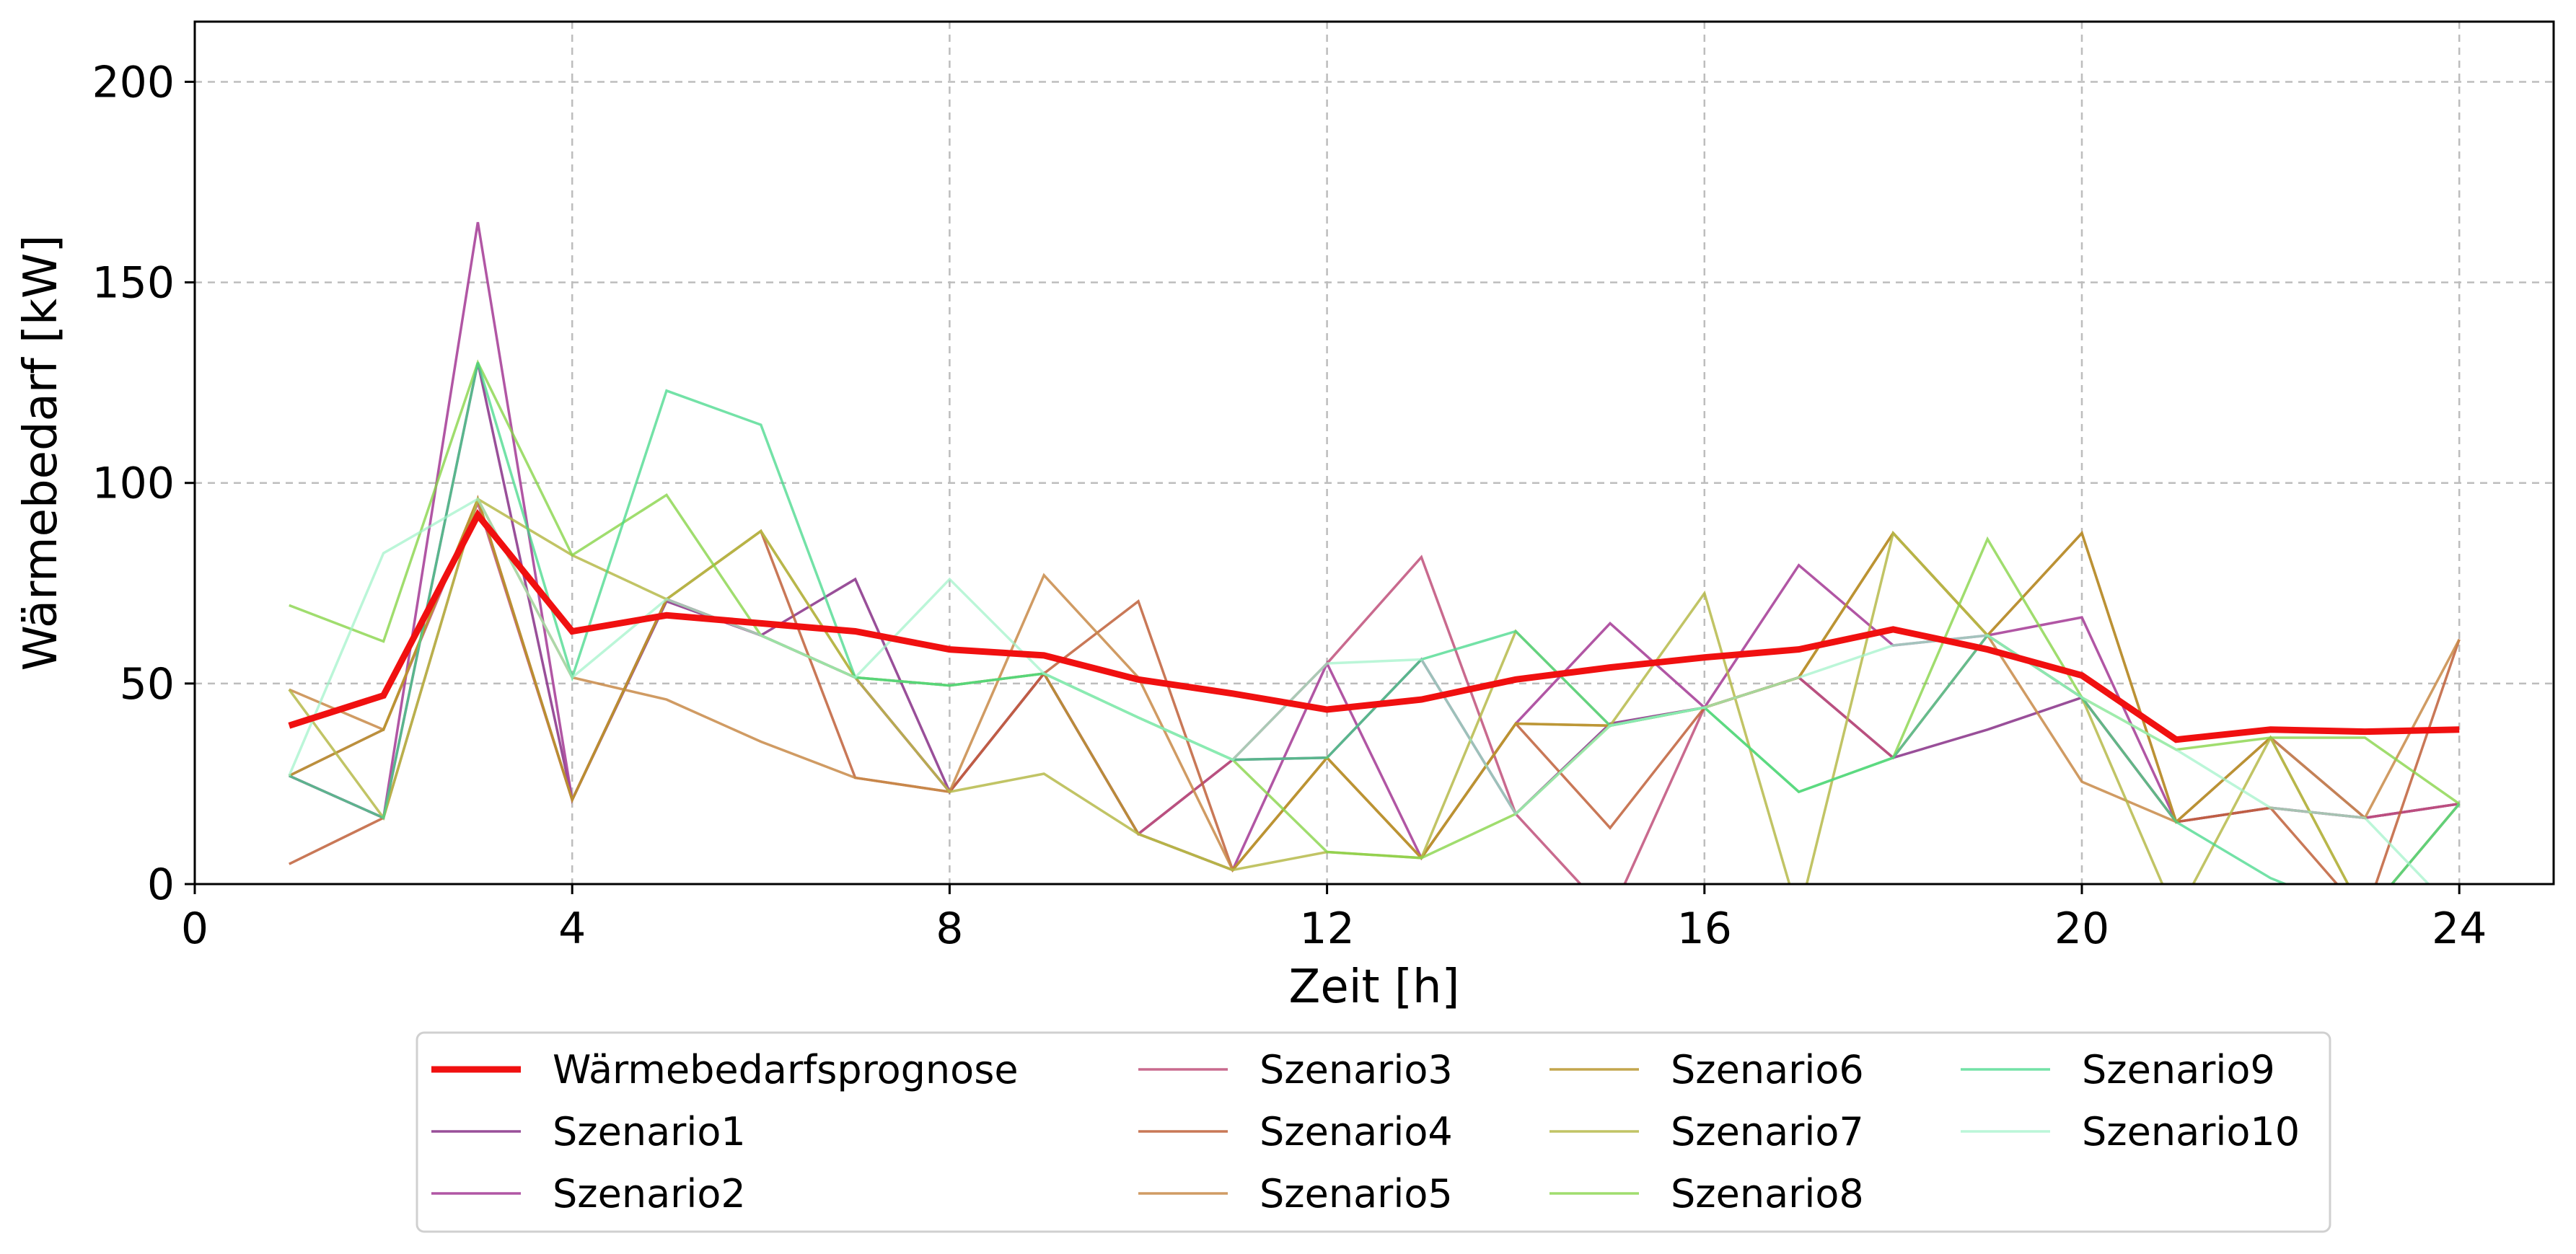 Image resolution: width=2576 pixels, height=1254 pixels. I want to click on legend-label: Szenario4, so click(1356, 1131).